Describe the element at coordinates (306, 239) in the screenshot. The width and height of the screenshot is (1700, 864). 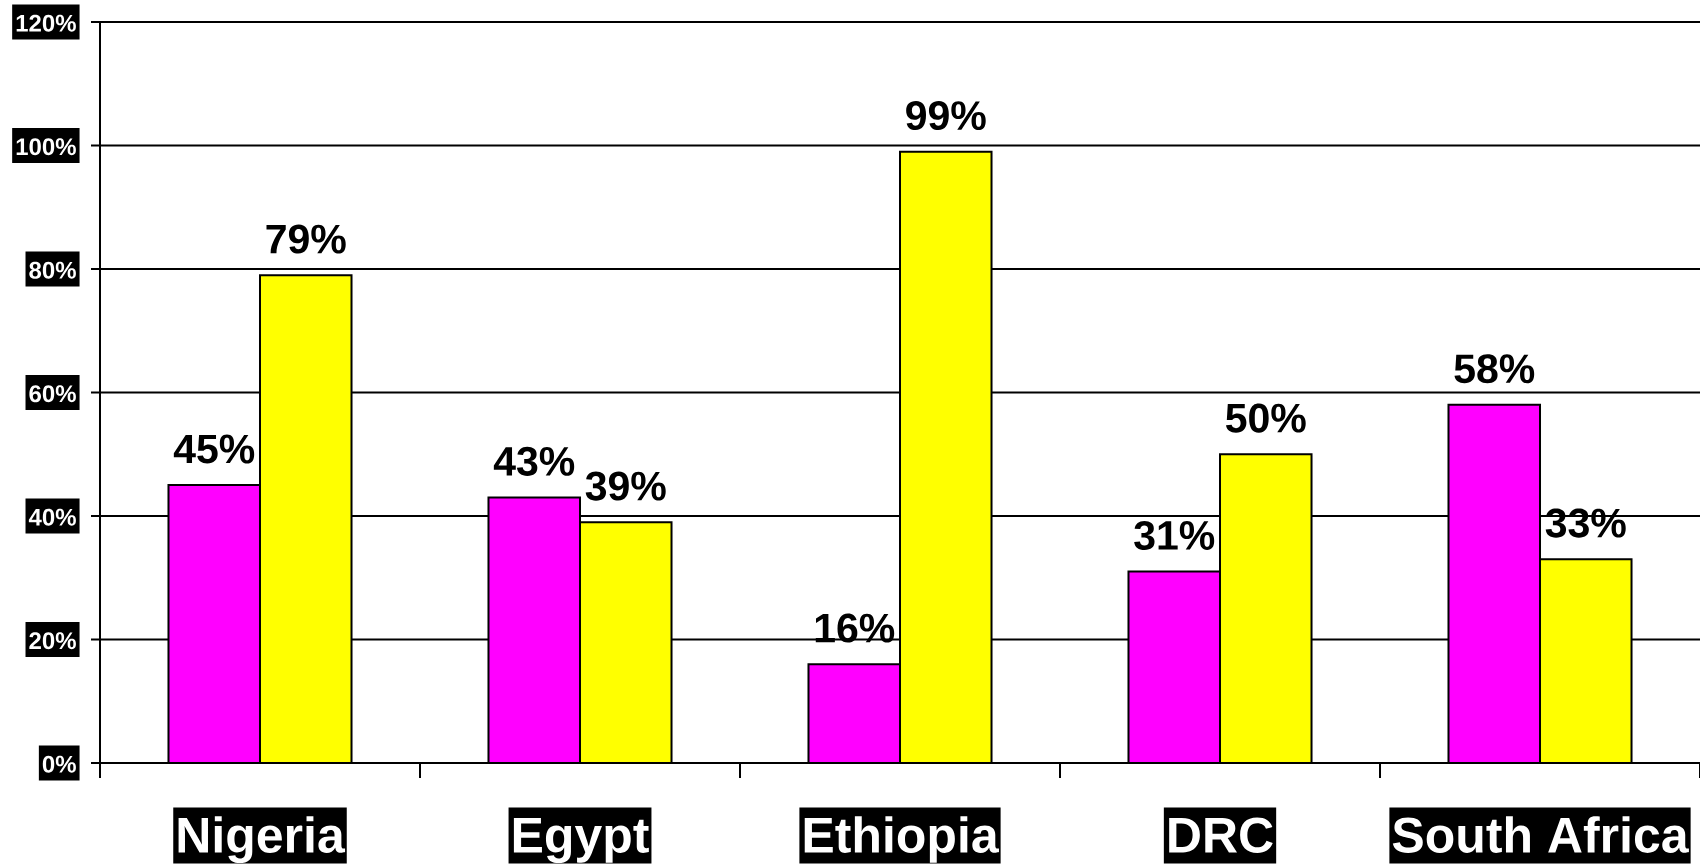
I see `data-label: 79%` at that location.